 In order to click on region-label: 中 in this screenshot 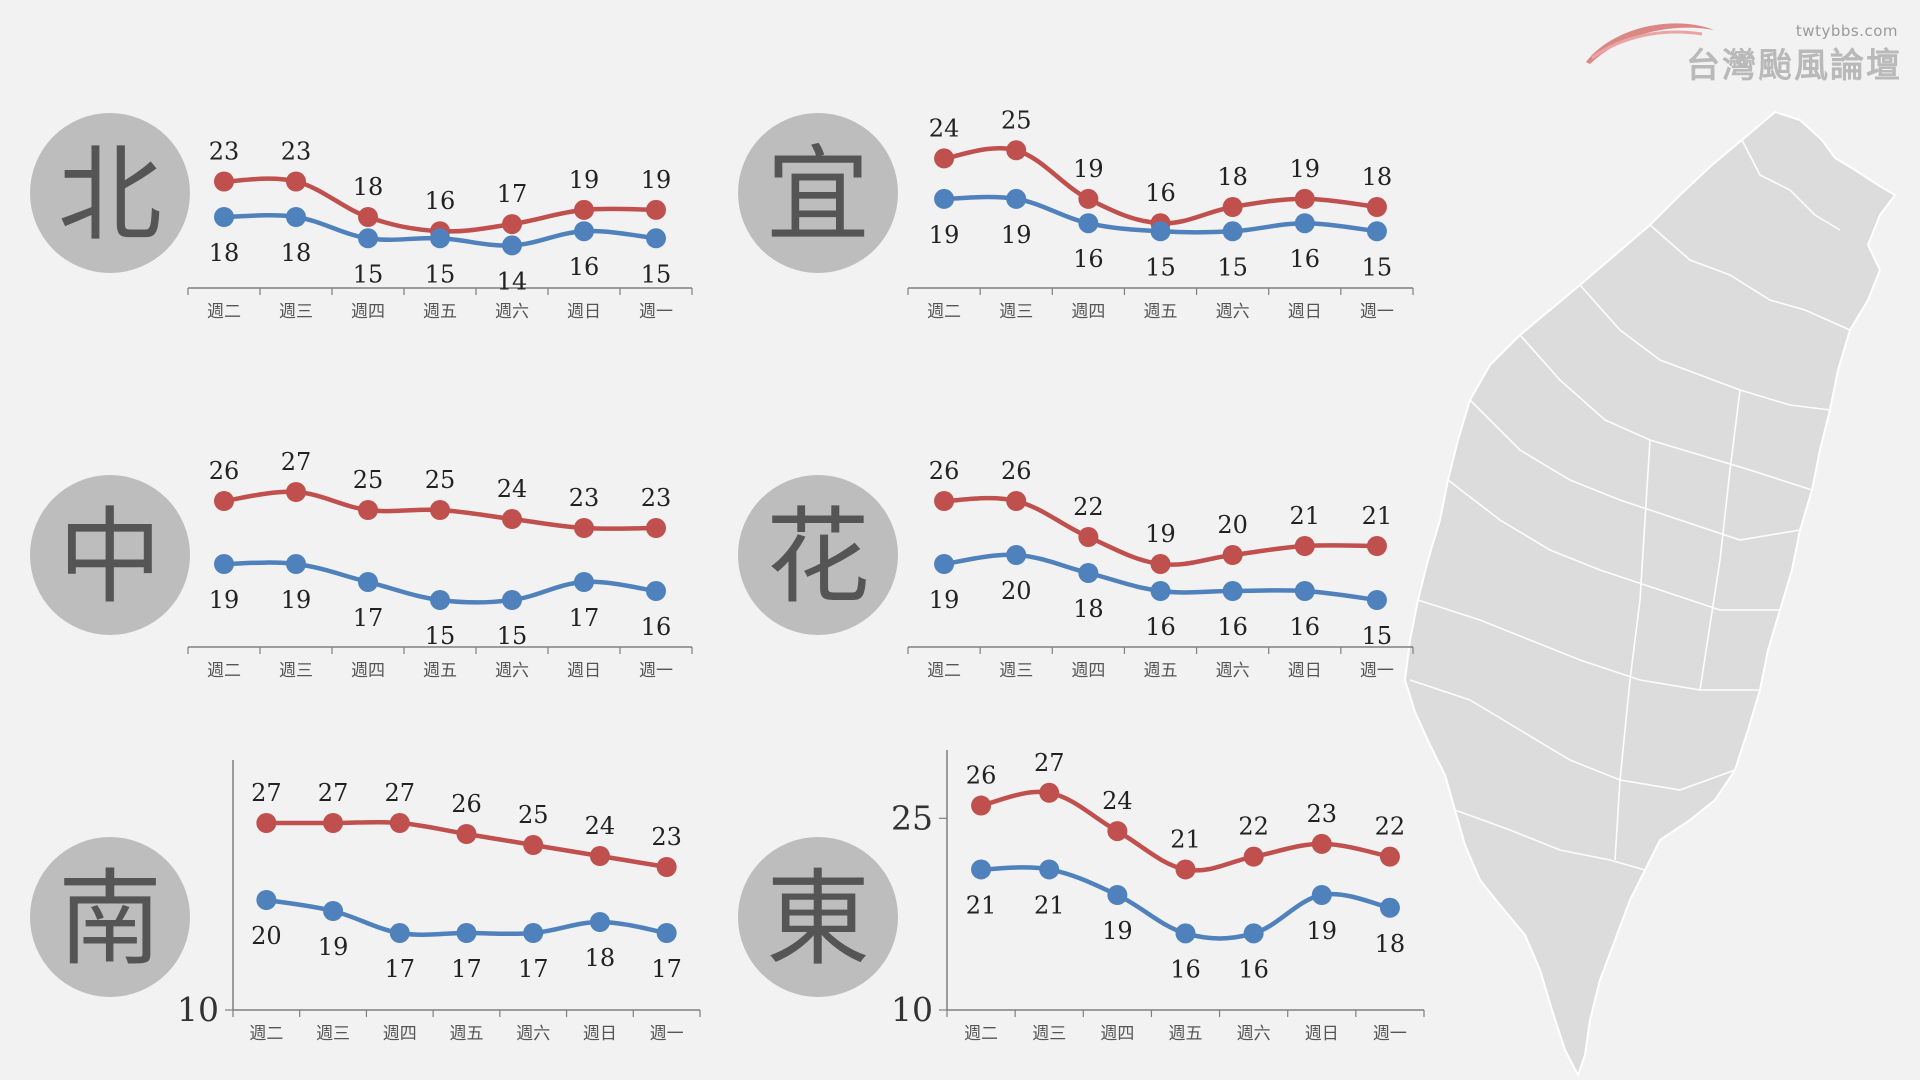, I will do `click(110, 557)`.